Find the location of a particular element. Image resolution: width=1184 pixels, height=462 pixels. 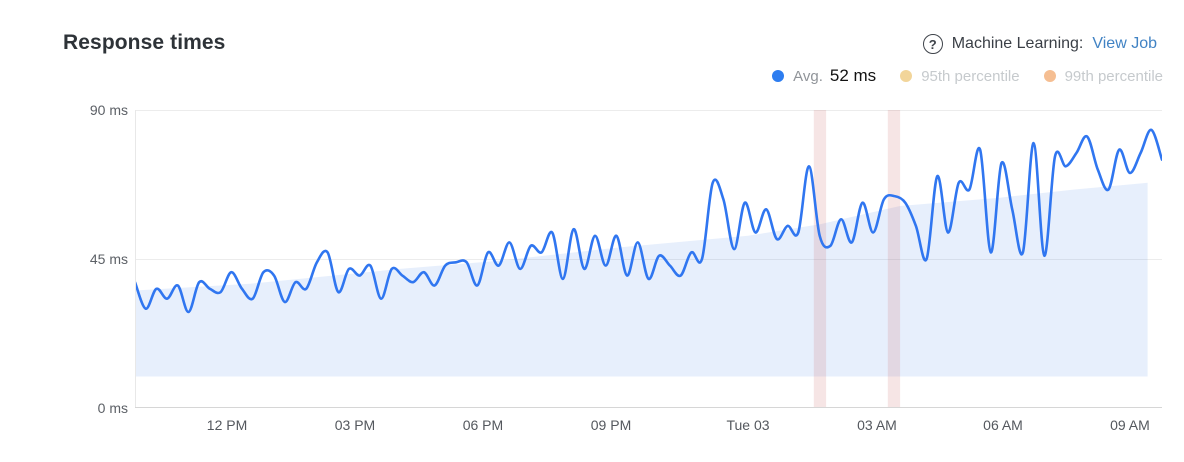

legend-label-p95: 95th percentile is located at coordinates (970, 76).